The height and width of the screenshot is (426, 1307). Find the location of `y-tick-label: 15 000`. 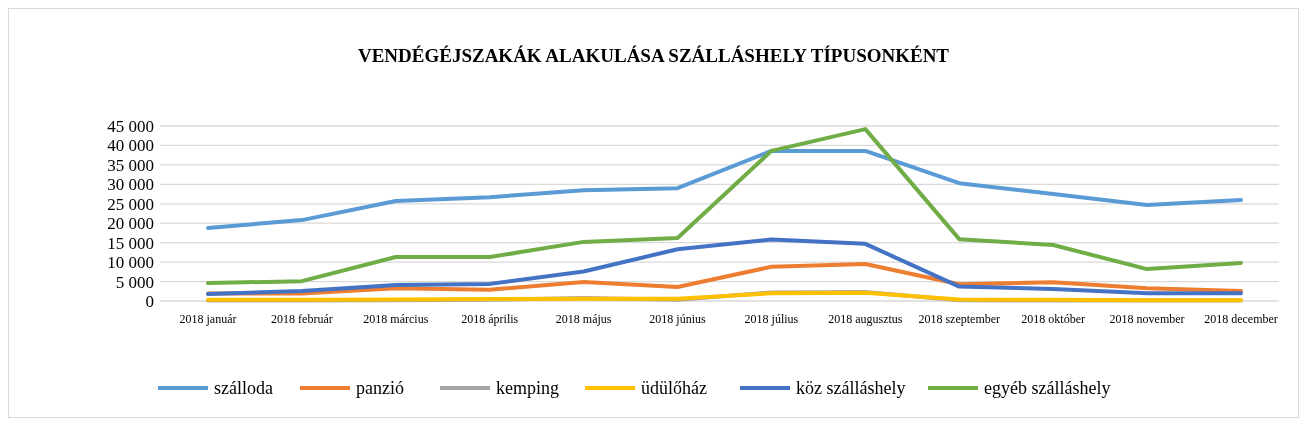

y-tick-label: 15 000 is located at coordinates (130, 243).